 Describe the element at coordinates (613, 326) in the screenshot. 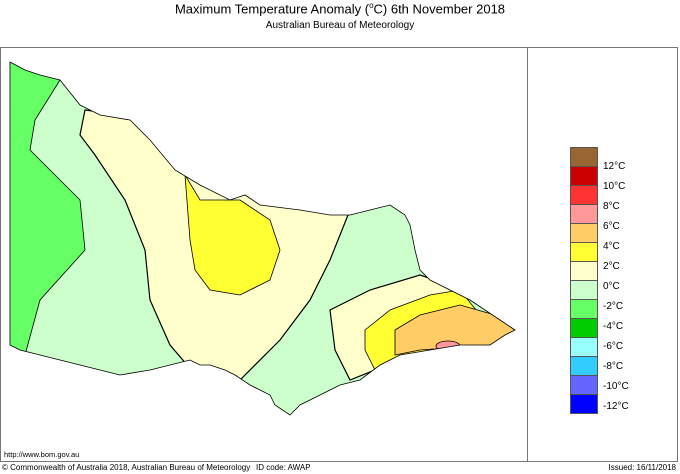

I see `legend-label: -4°C` at that location.